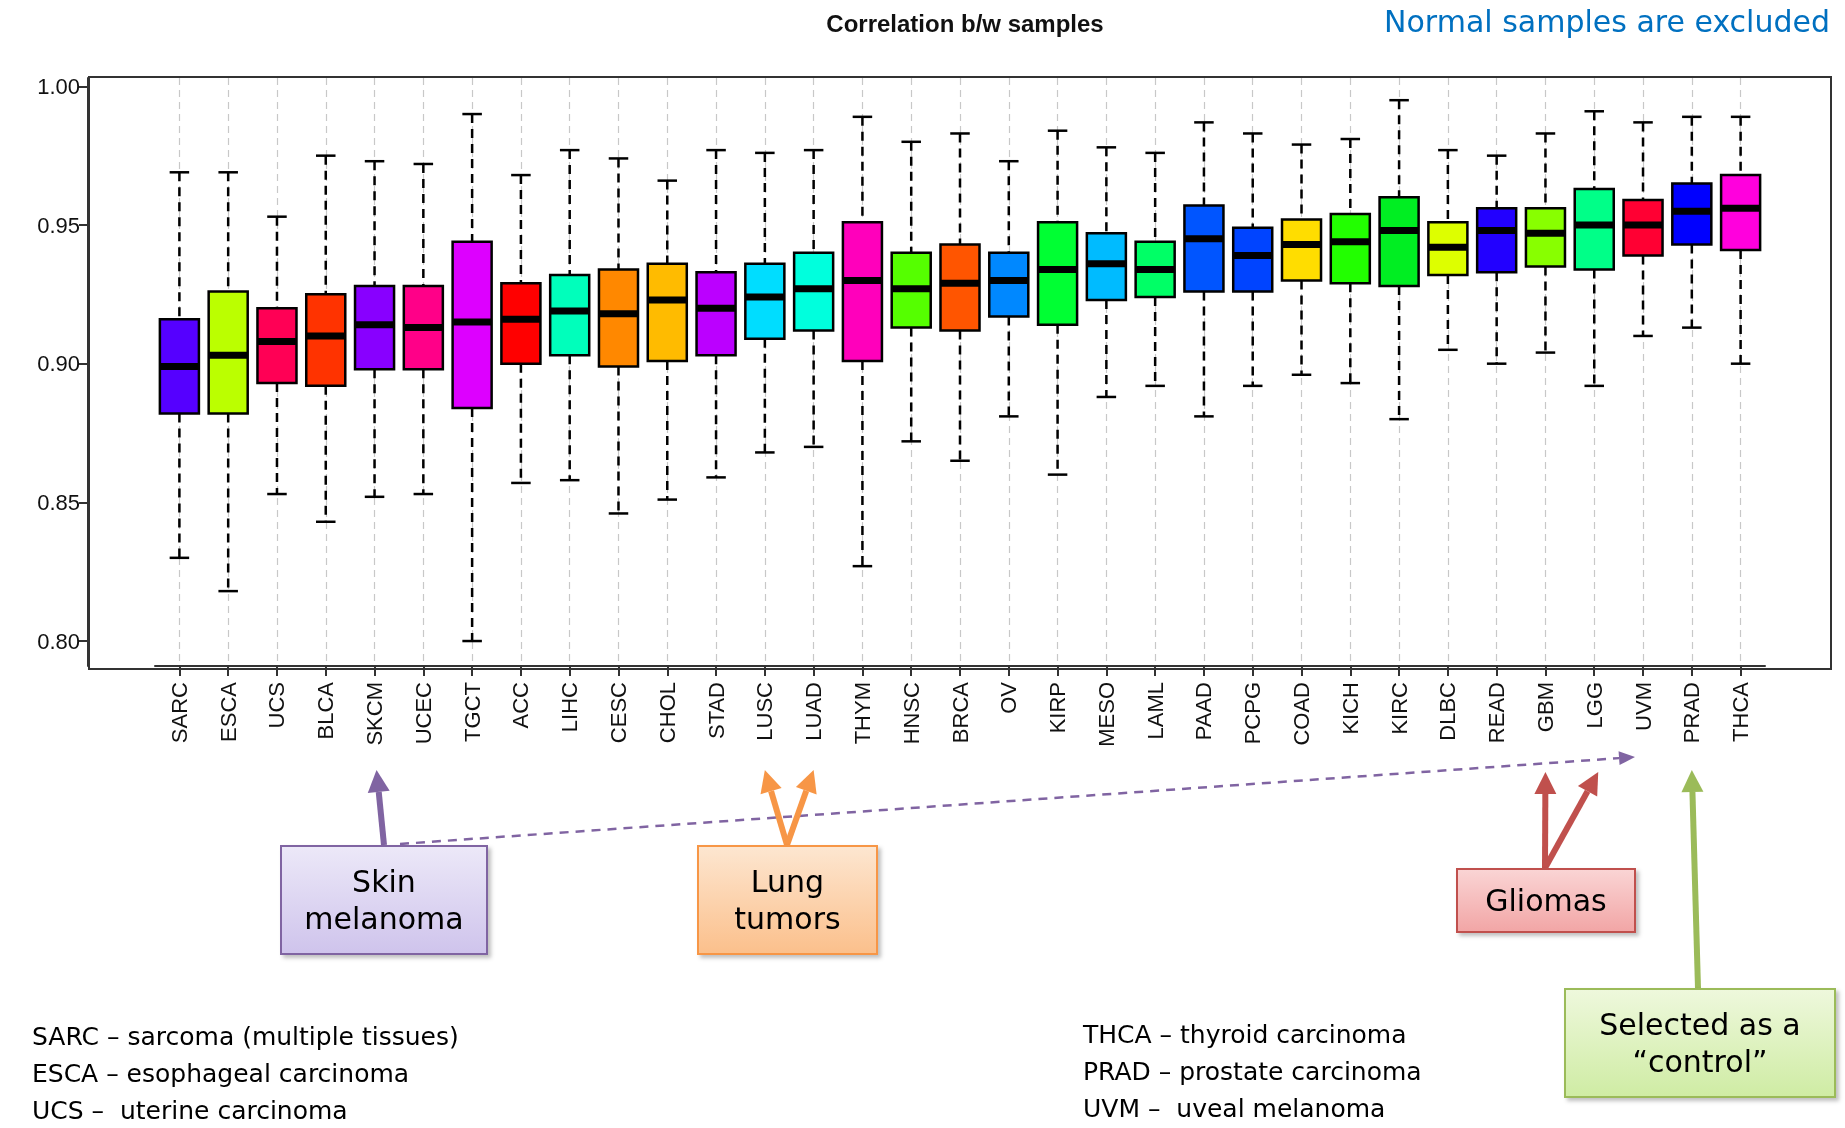 This screenshot has height=1128, width=1845. I want to click on x-tick-label: SARC, so click(179, 712).